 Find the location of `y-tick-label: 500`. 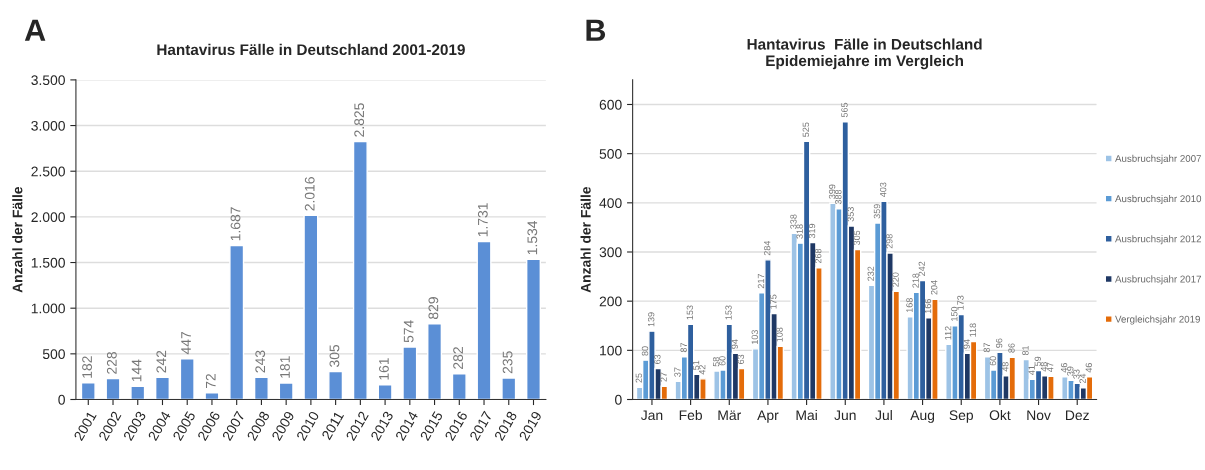

y-tick-label: 500 is located at coordinates (53, 354).